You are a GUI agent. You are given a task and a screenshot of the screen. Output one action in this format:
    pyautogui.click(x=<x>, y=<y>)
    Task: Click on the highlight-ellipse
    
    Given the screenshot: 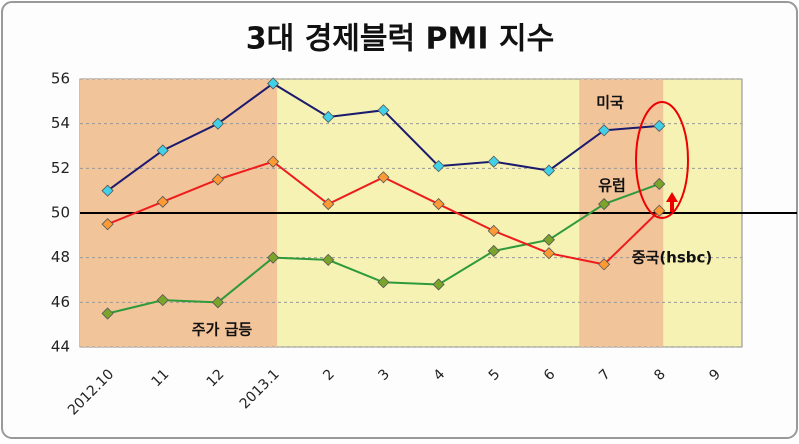 What is the action you would take?
    pyautogui.click(x=662, y=160)
    